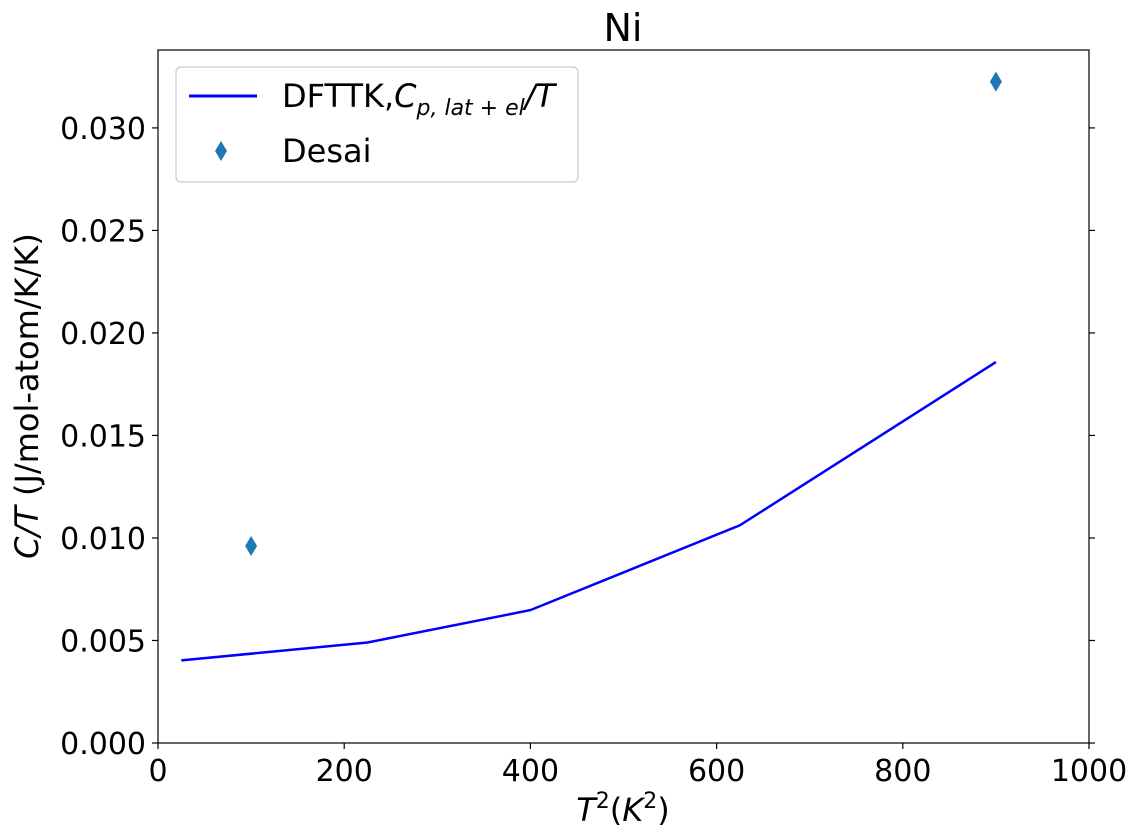 This screenshot has height=840, width=1140. What do you see at coordinates (637, 766) in the screenshot?
I see `x-axis-ticks: 0 200 400 600 800 1000` at bounding box center [637, 766].